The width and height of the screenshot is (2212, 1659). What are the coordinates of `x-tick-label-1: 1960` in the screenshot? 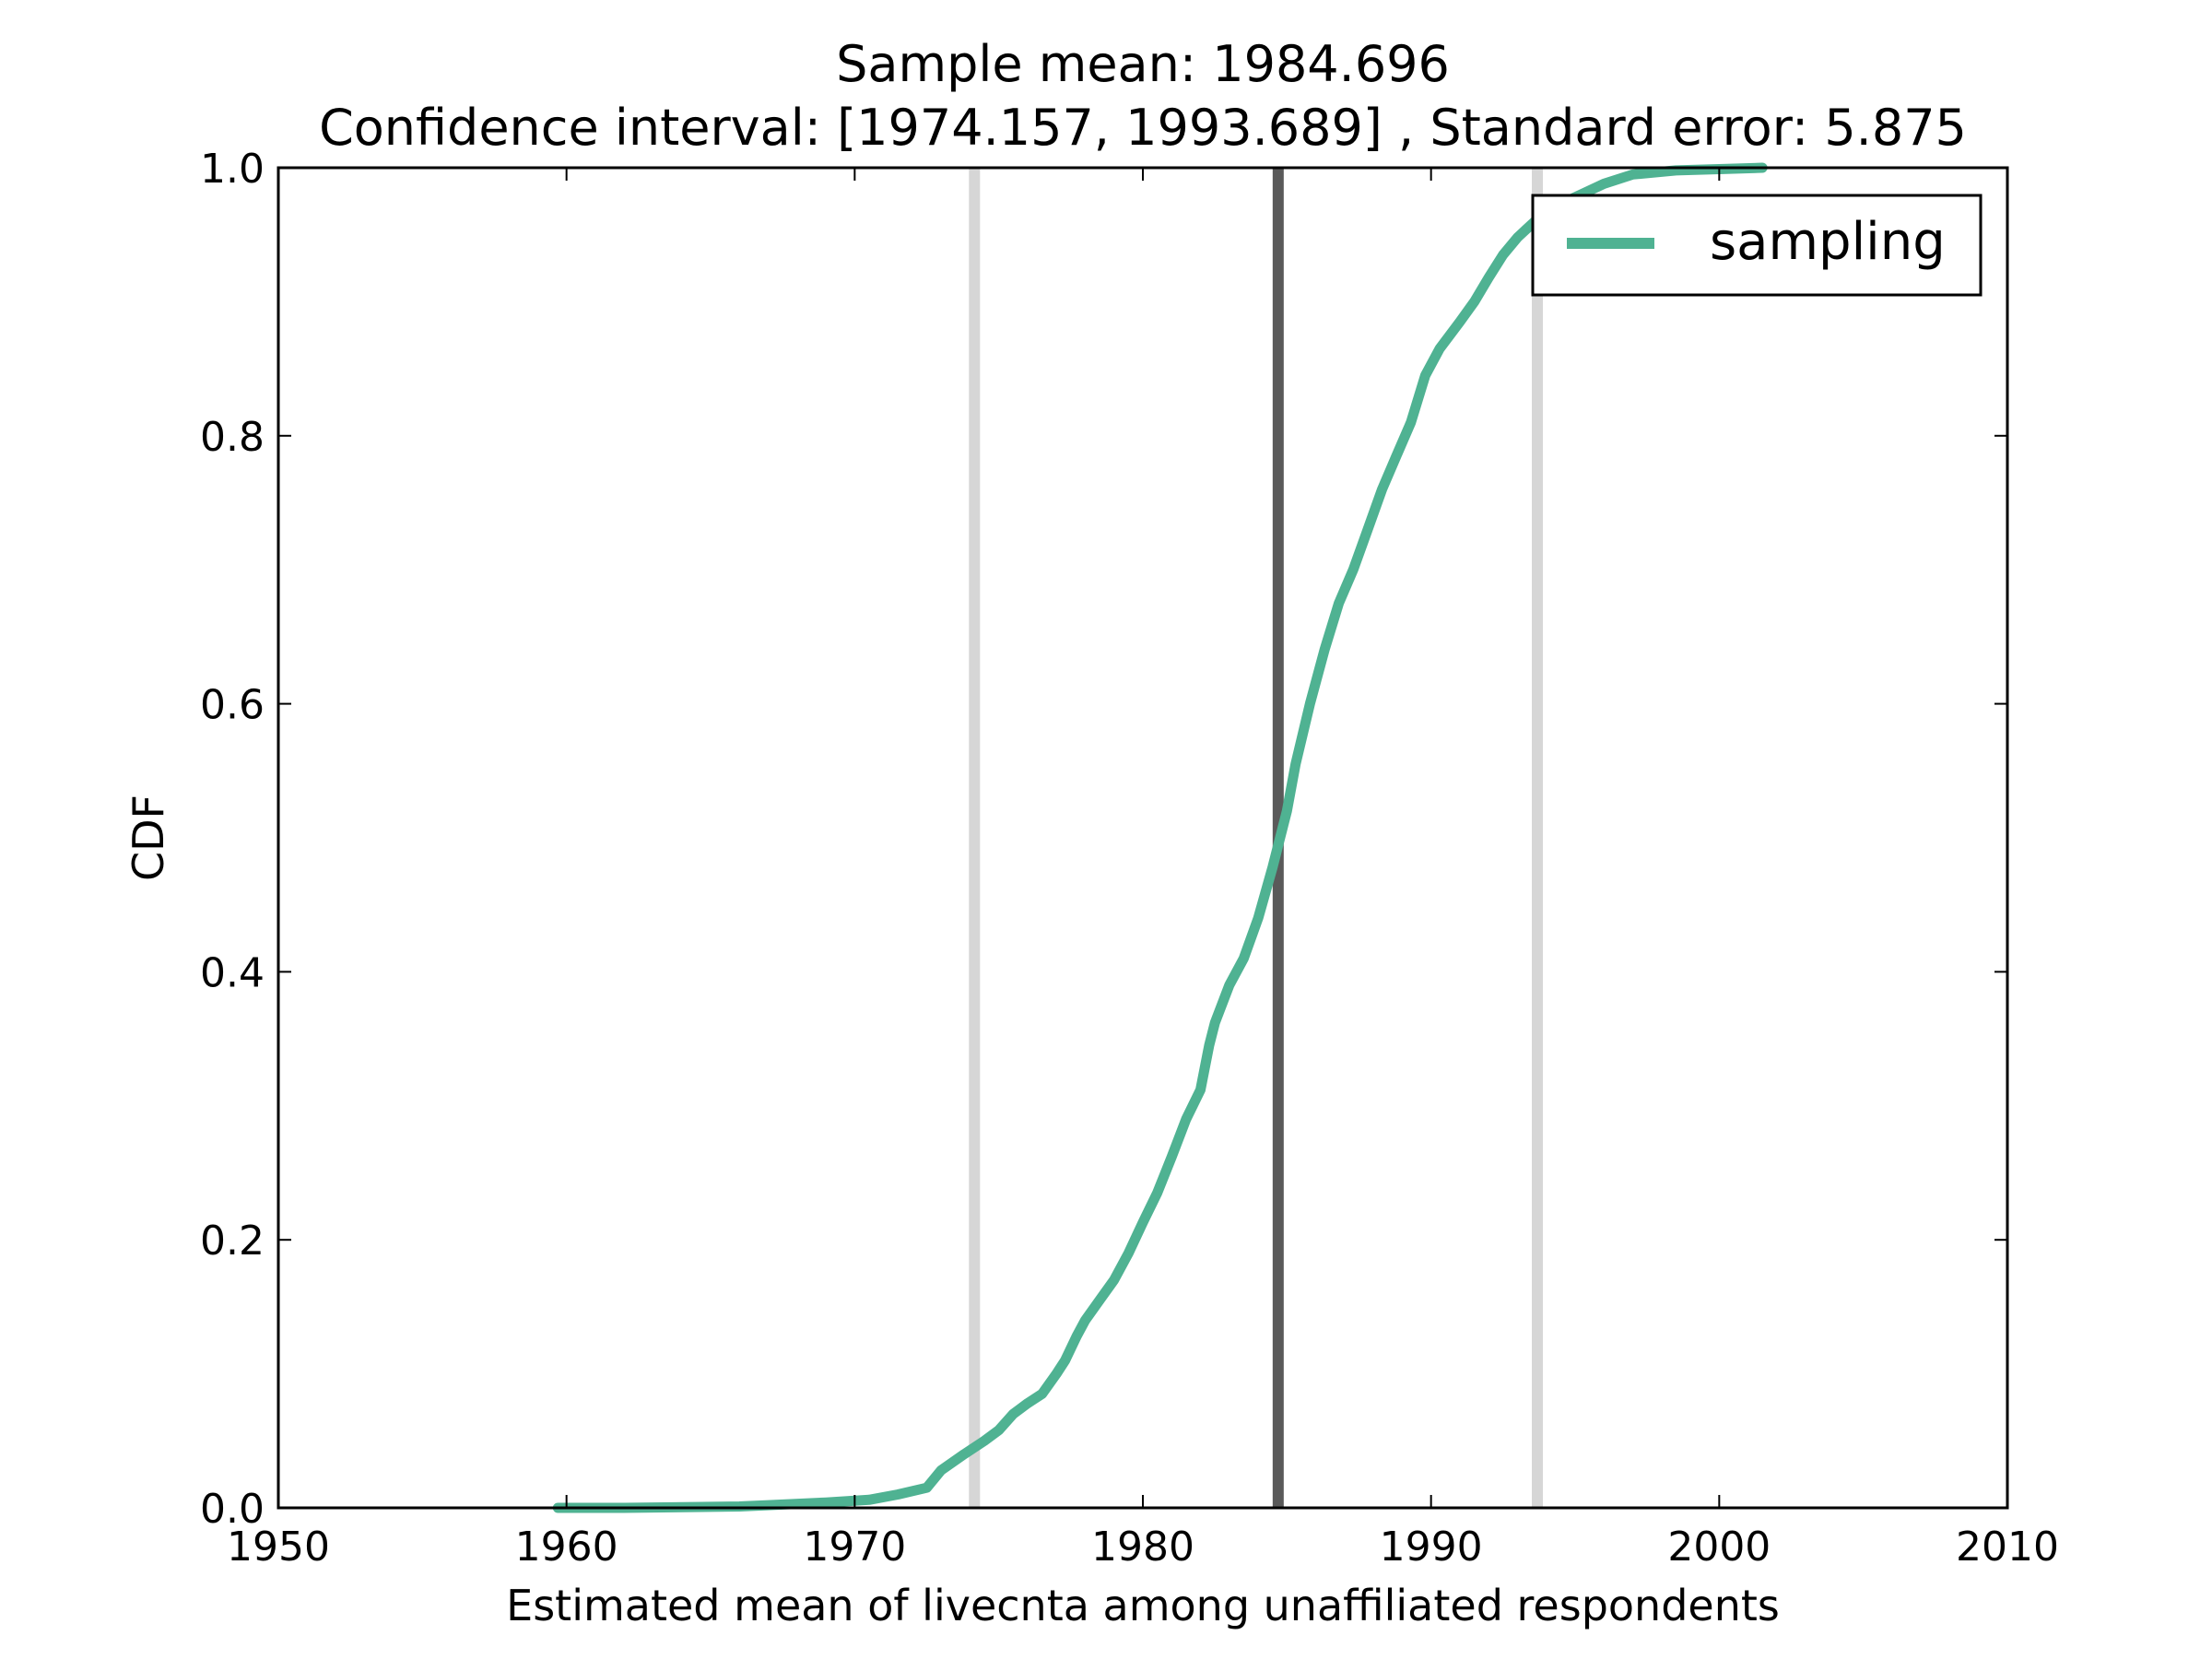 It's located at (566, 1547).